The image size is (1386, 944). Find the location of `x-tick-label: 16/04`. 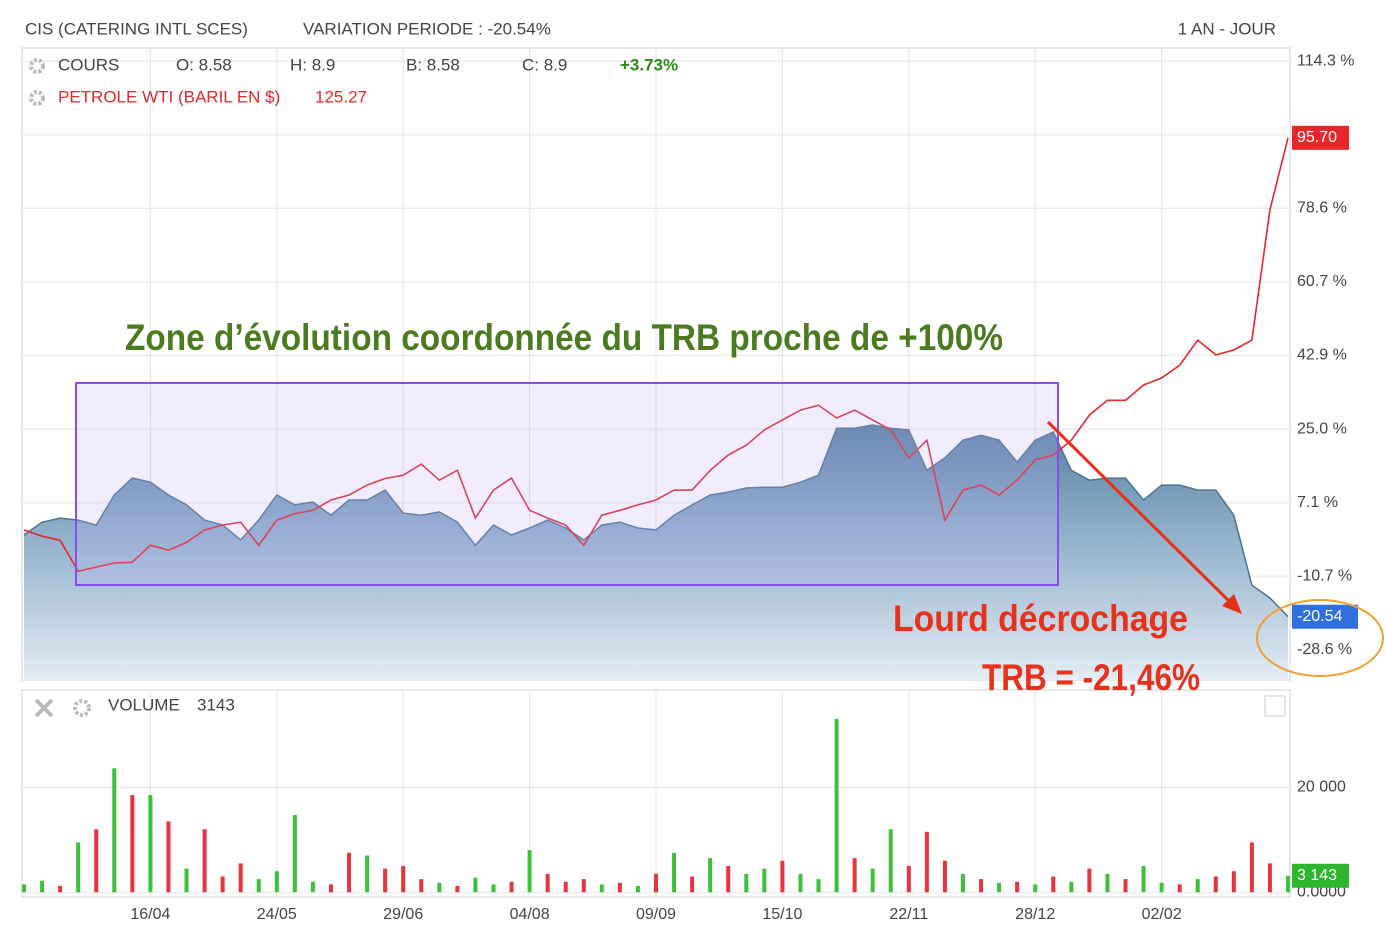

x-tick-label: 16/04 is located at coordinates (150, 914).